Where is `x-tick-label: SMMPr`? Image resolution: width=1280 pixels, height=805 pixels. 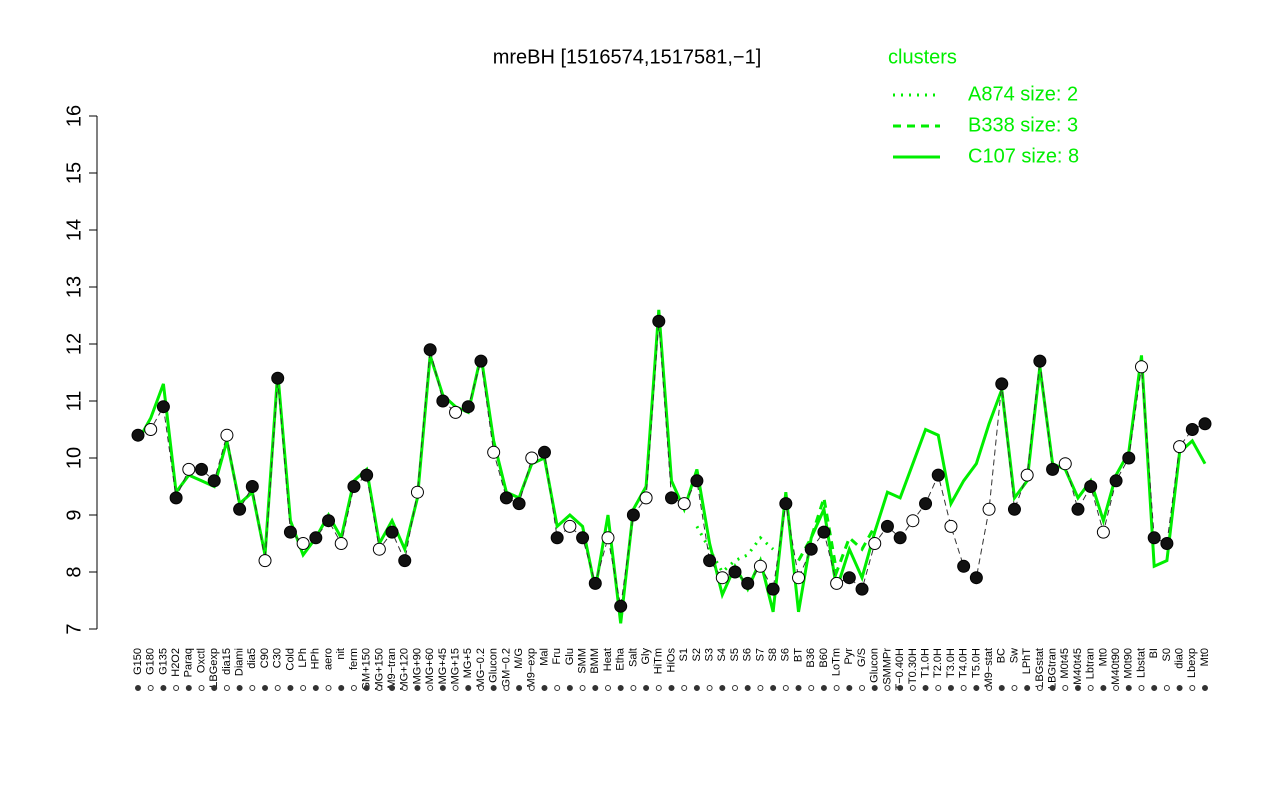
x-tick-label: SMMPr is located at coordinates (887, 666).